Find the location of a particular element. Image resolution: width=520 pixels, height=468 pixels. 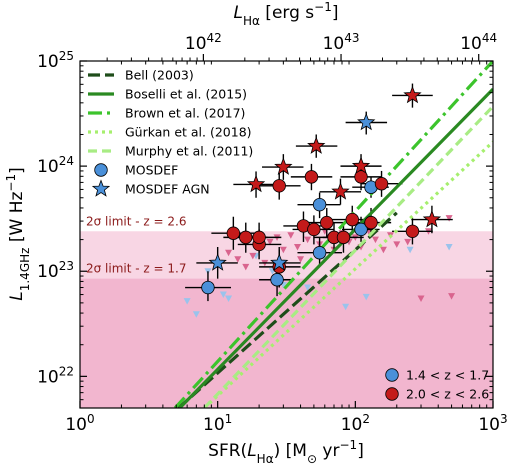

y-tick-label: 1025 is located at coordinates (55, 60).